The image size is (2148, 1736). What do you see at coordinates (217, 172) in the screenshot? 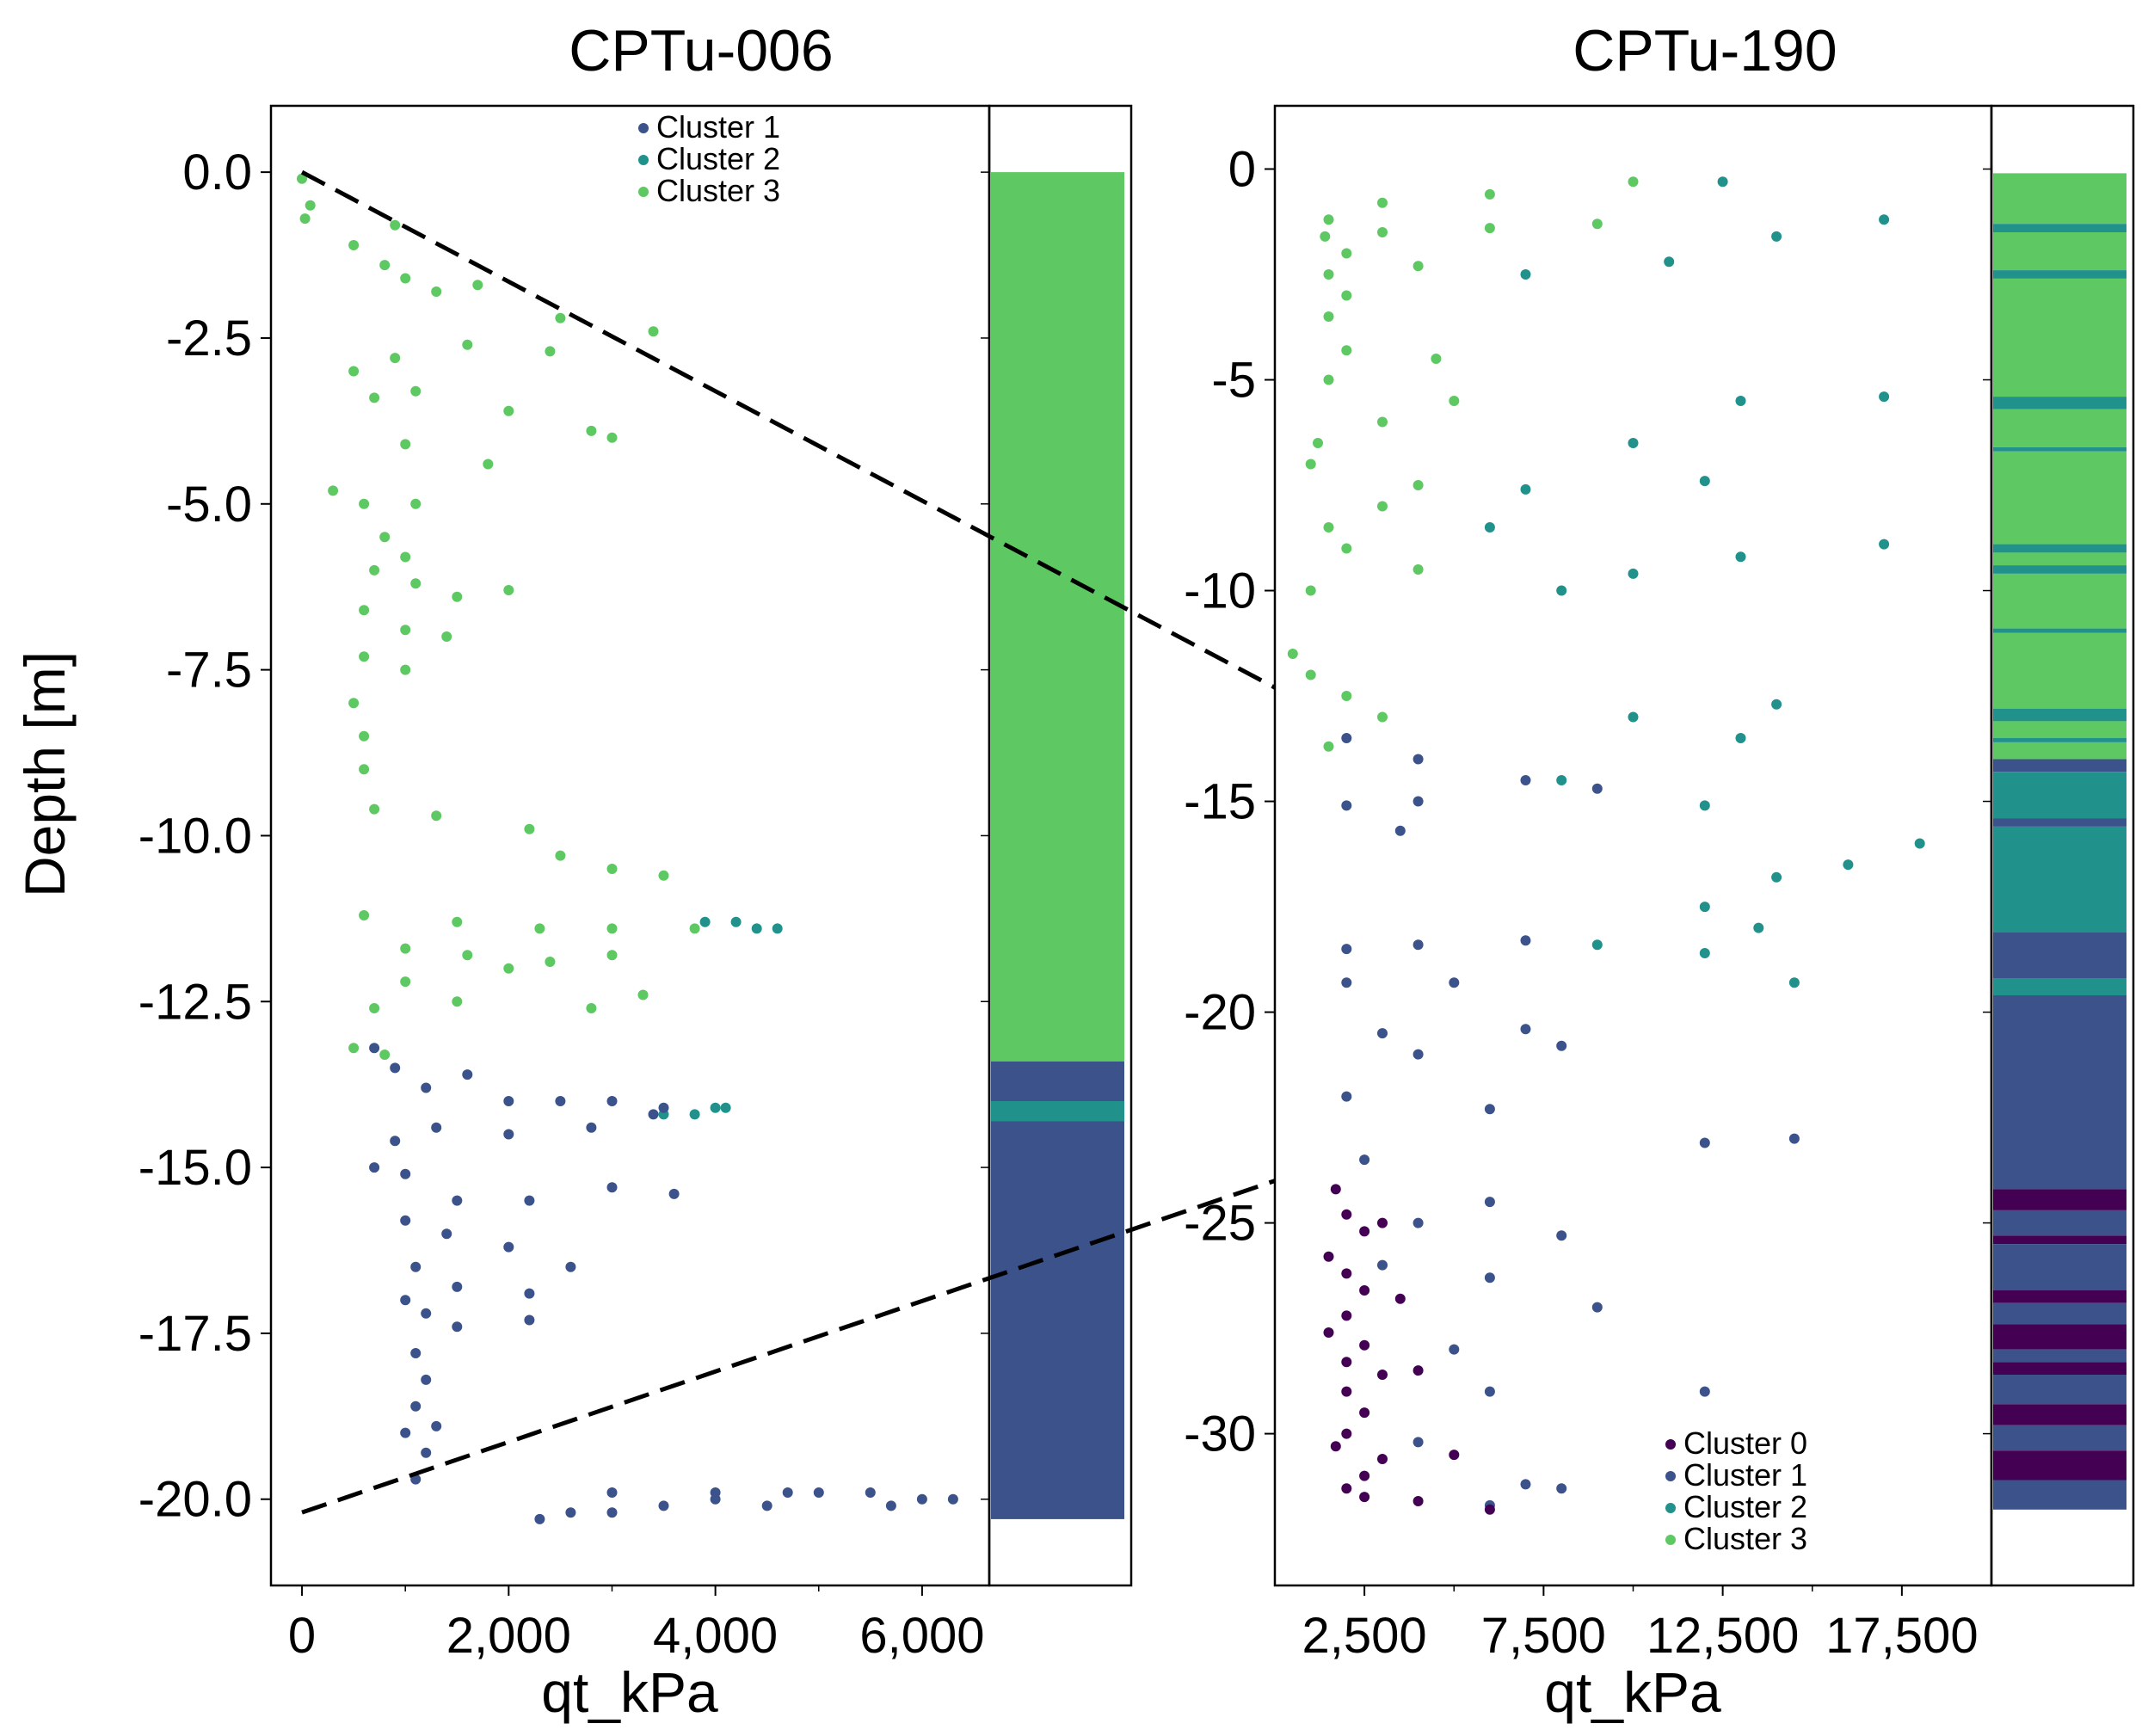
I see `panel-1-y-tick-label: 0.0` at bounding box center [217, 172].